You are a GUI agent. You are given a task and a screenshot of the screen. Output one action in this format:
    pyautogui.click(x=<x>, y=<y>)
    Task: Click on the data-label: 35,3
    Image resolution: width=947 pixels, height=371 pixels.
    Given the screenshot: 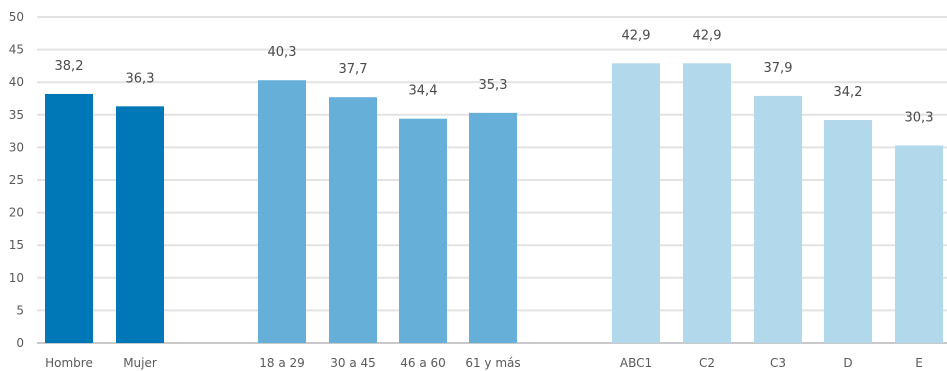 What is the action you would take?
    pyautogui.click(x=493, y=85)
    